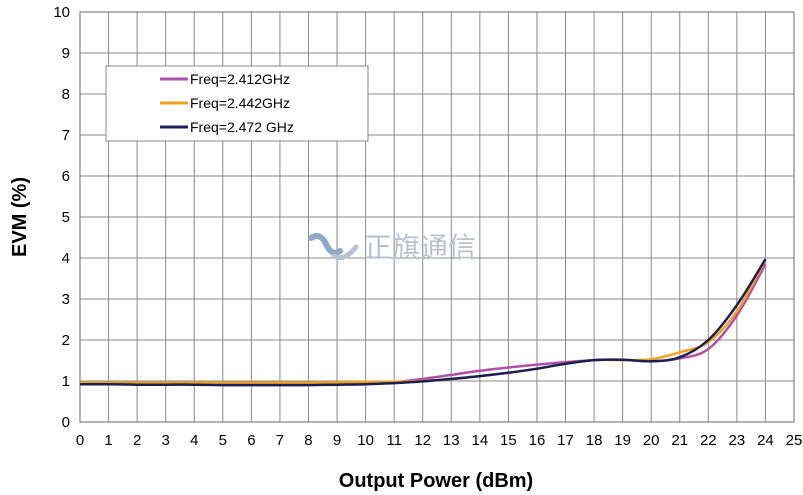 The height and width of the screenshot is (495, 803). What do you see at coordinates (308, 440) in the screenshot?
I see `x-tick-label: 8` at bounding box center [308, 440].